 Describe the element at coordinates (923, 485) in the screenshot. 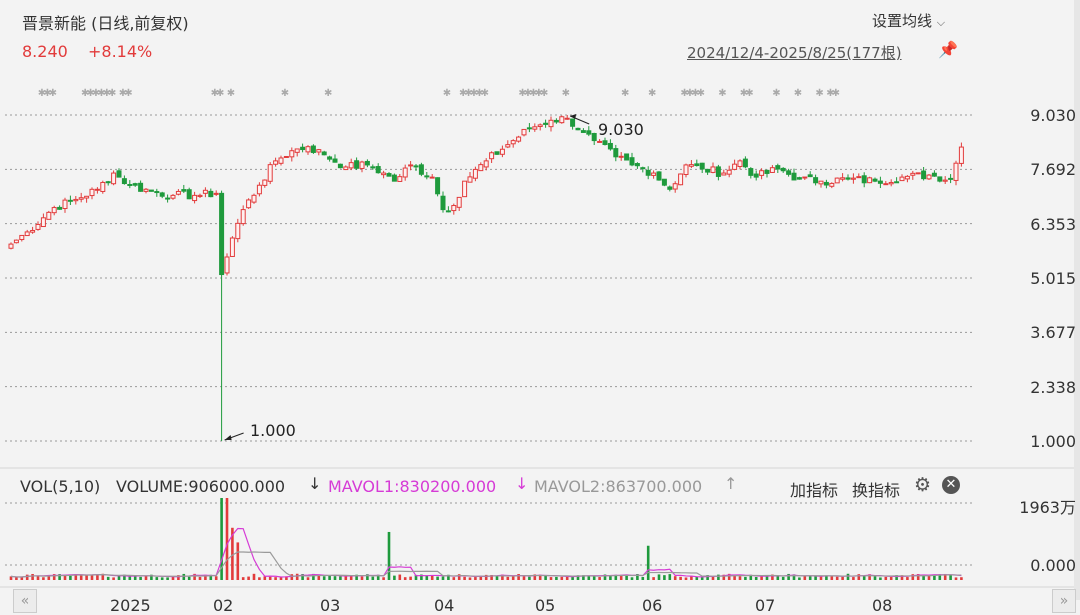

I see `gear-icon: ⚙` at that location.